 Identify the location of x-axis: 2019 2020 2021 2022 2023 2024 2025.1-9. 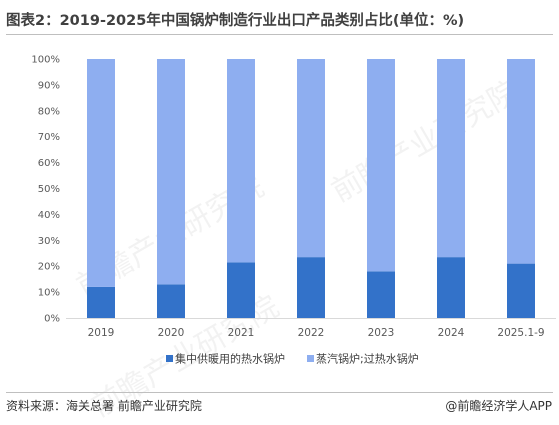
(311, 328).